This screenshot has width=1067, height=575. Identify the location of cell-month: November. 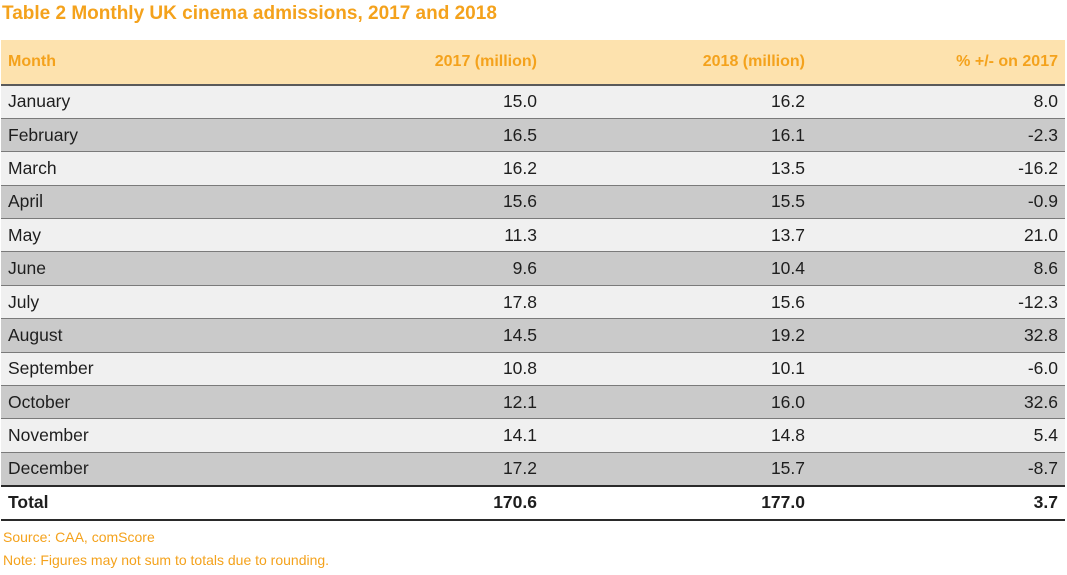
(137, 435).